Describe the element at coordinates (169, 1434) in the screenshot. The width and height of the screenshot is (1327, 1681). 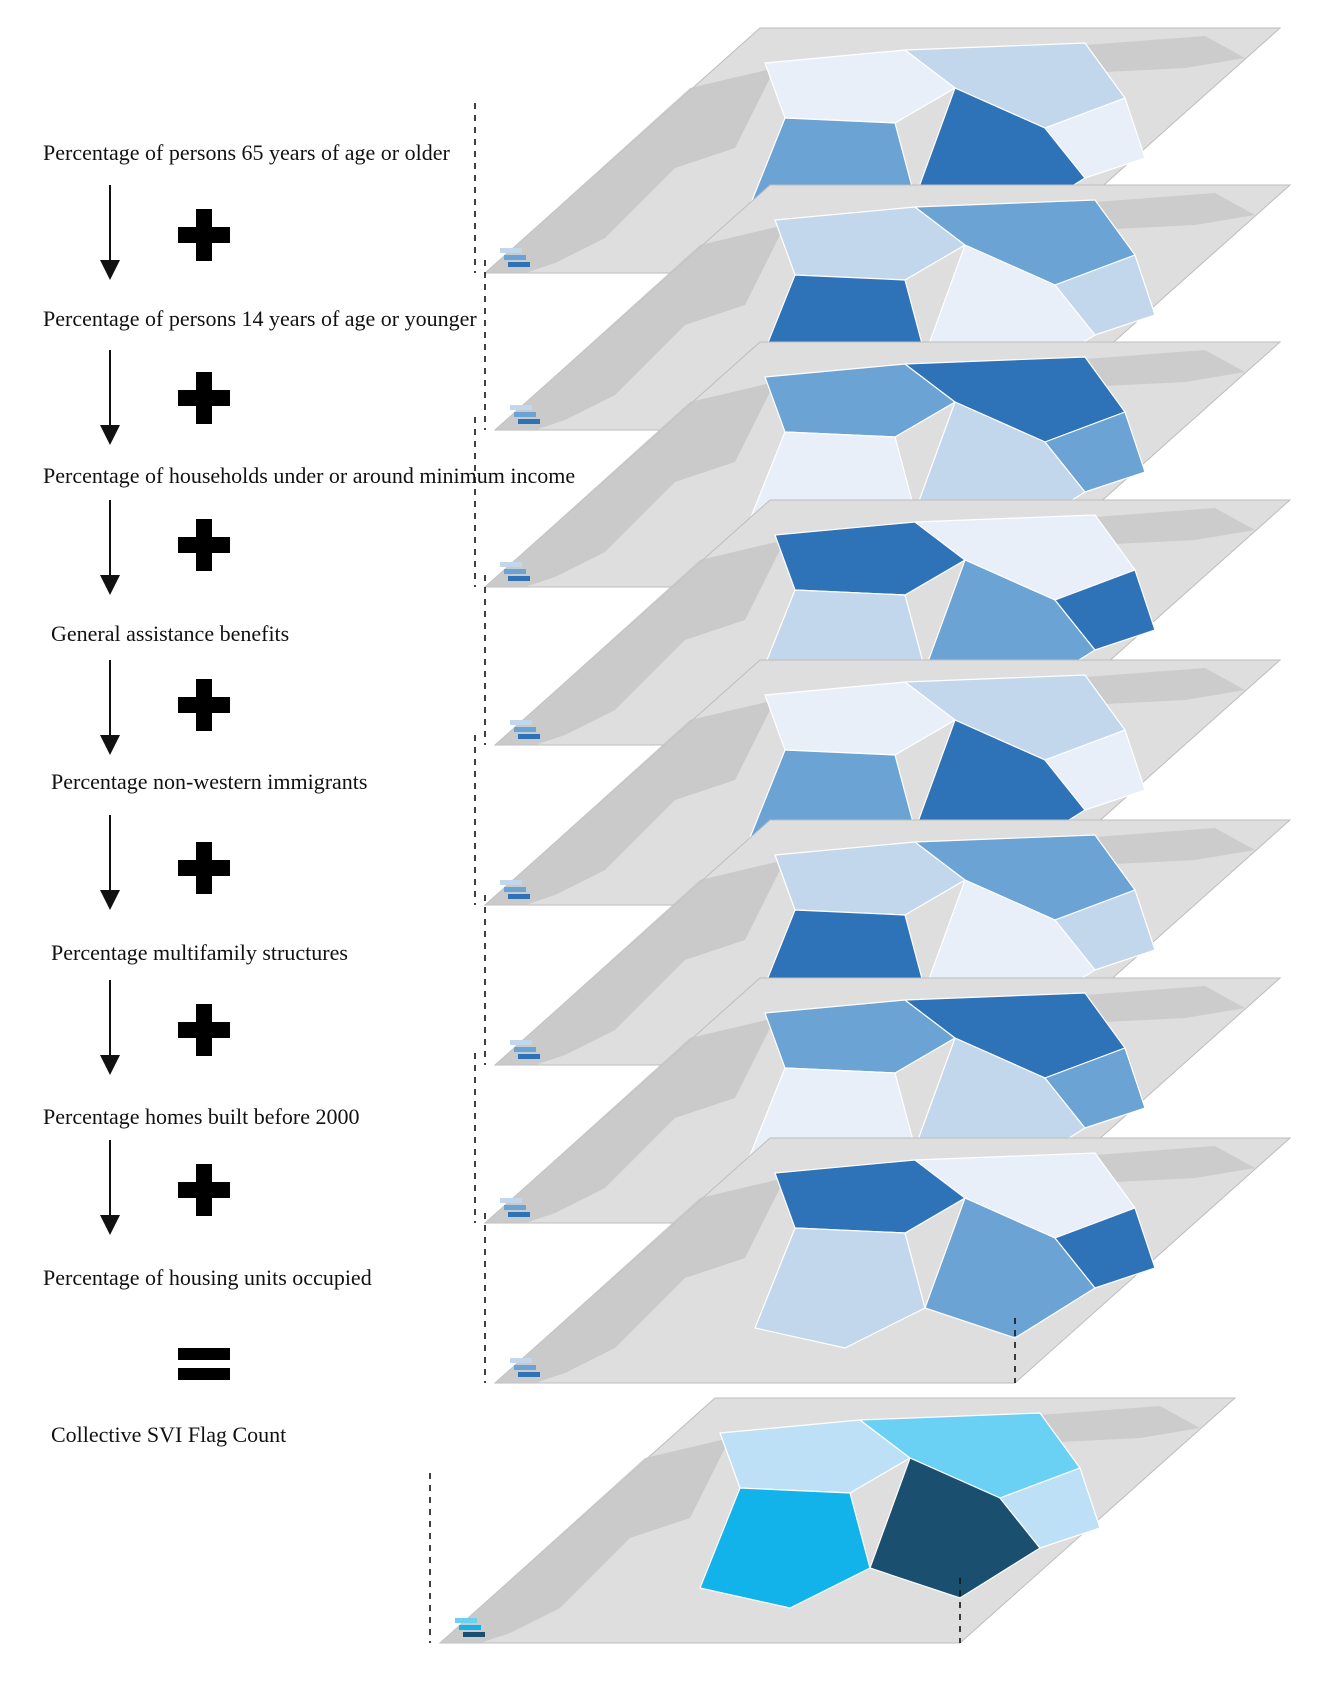
I see `result-label: Collective SVI Flag Count` at that location.